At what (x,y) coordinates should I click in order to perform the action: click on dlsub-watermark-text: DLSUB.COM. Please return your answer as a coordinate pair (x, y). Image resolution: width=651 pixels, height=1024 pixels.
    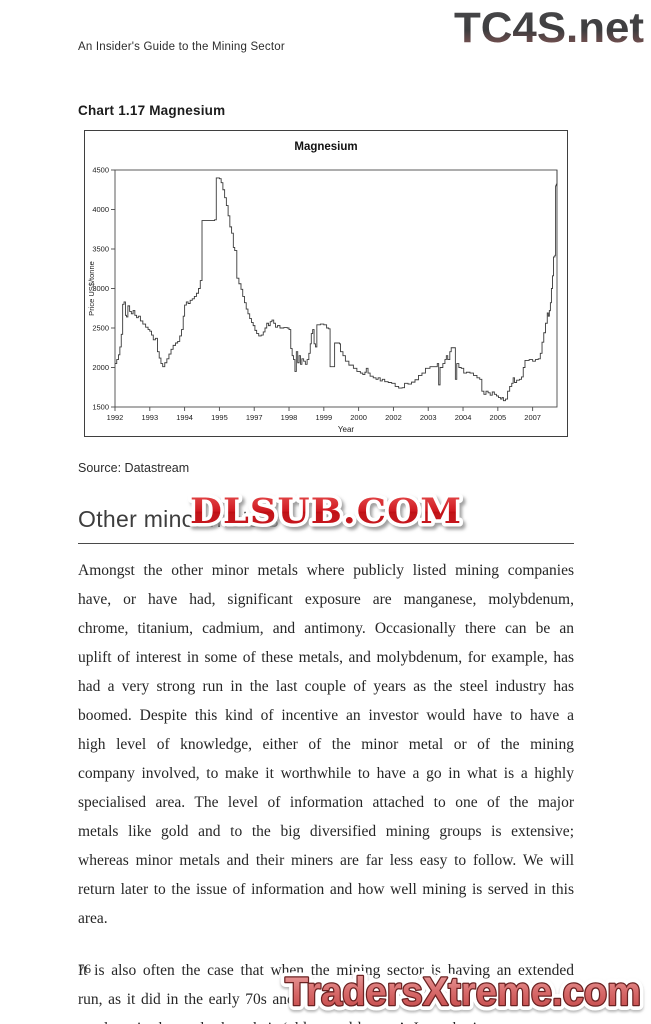
    Looking at the image, I should click on (326, 511).